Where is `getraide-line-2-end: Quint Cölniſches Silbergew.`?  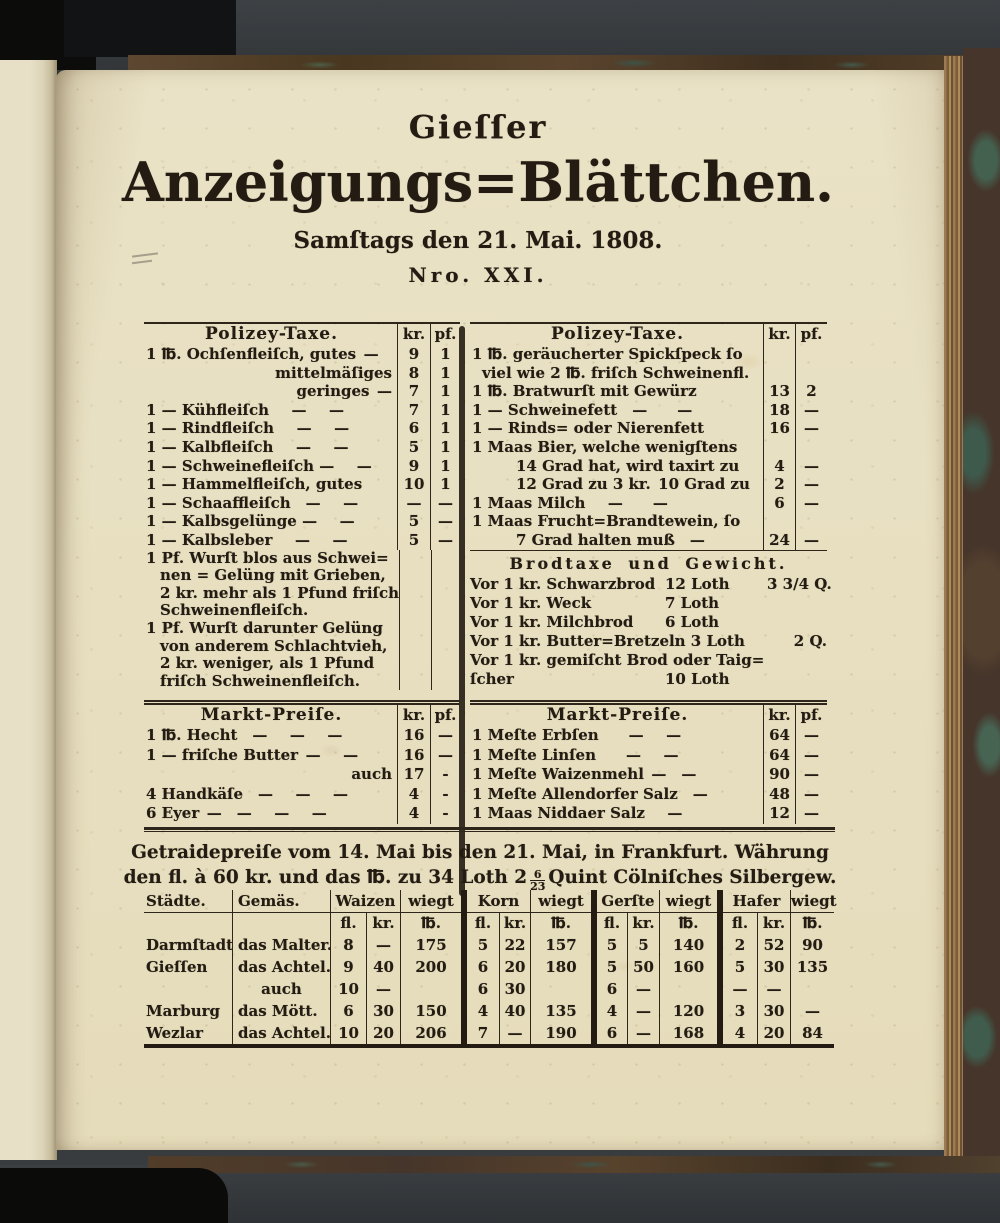
getraide-line-2-end: Quint Cölniſches Silbergew. is located at coordinates (692, 877).